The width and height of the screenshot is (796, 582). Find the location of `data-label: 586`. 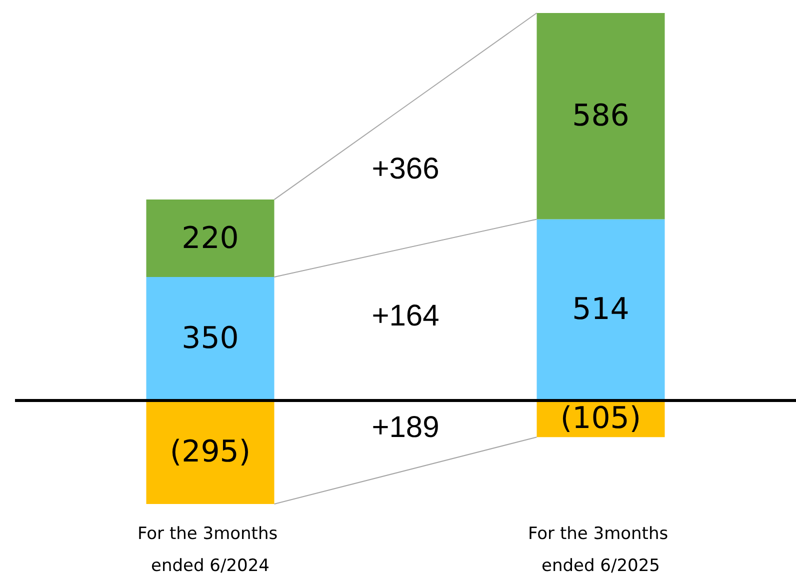

data-label: 586 is located at coordinates (601, 116).